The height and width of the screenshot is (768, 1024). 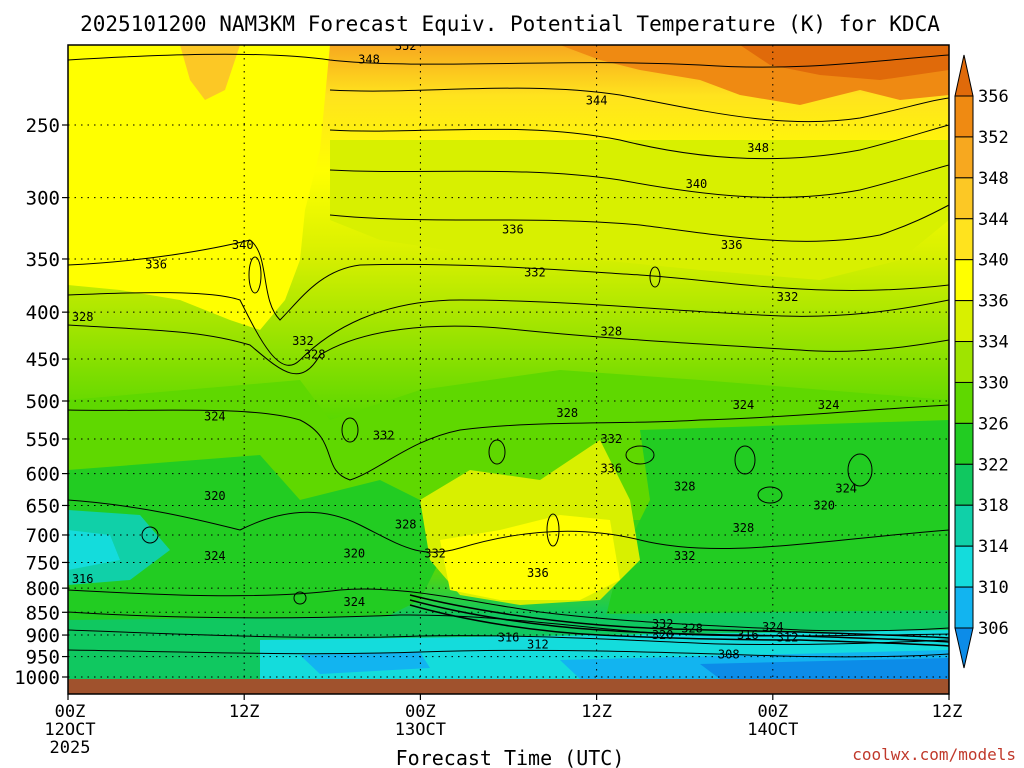 What do you see at coordinates (43, 658) in the screenshot?
I see `y-tick-label: 950` at bounding box center [43, 658].